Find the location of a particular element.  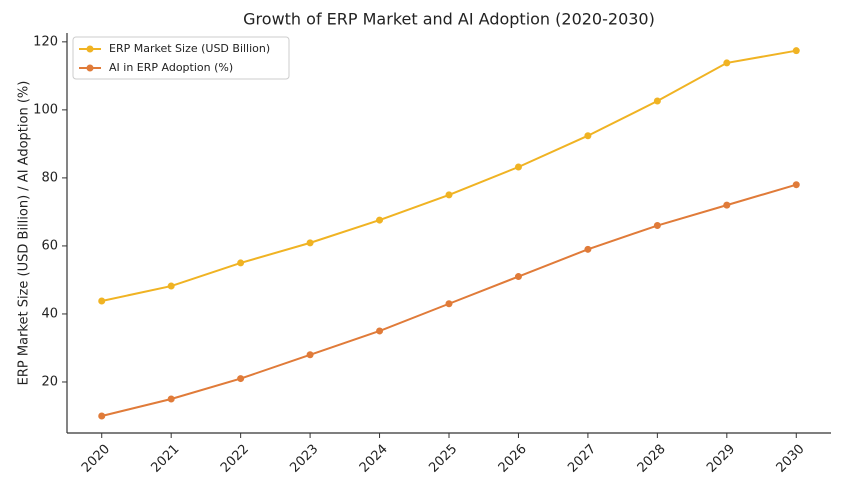

legend-label: ERP Market Size (USD Billion) is located at coordinates (189, 48).